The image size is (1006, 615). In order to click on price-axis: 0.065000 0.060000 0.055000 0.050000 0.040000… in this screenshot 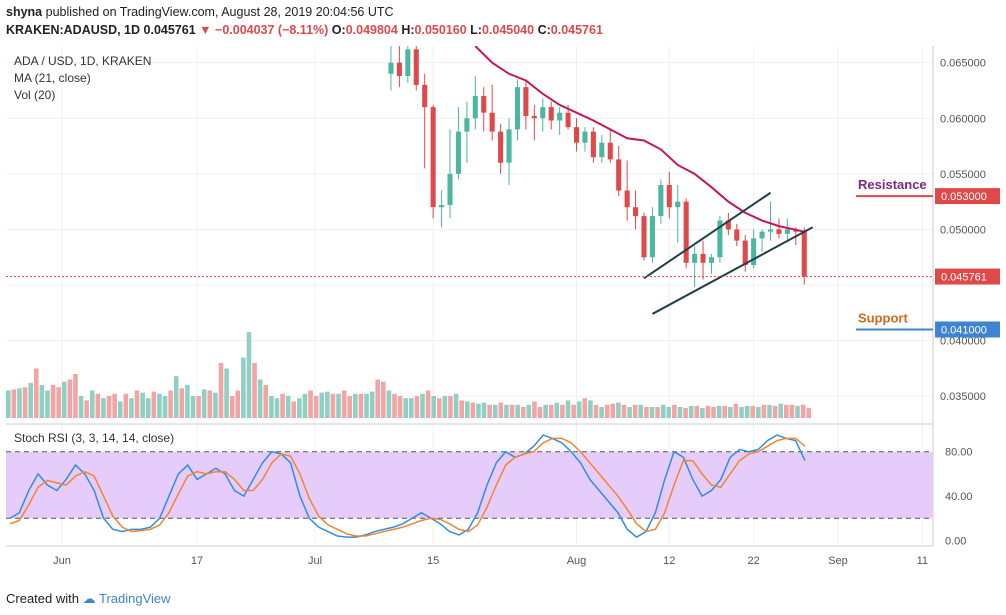, I will do `click(967, 303)`.